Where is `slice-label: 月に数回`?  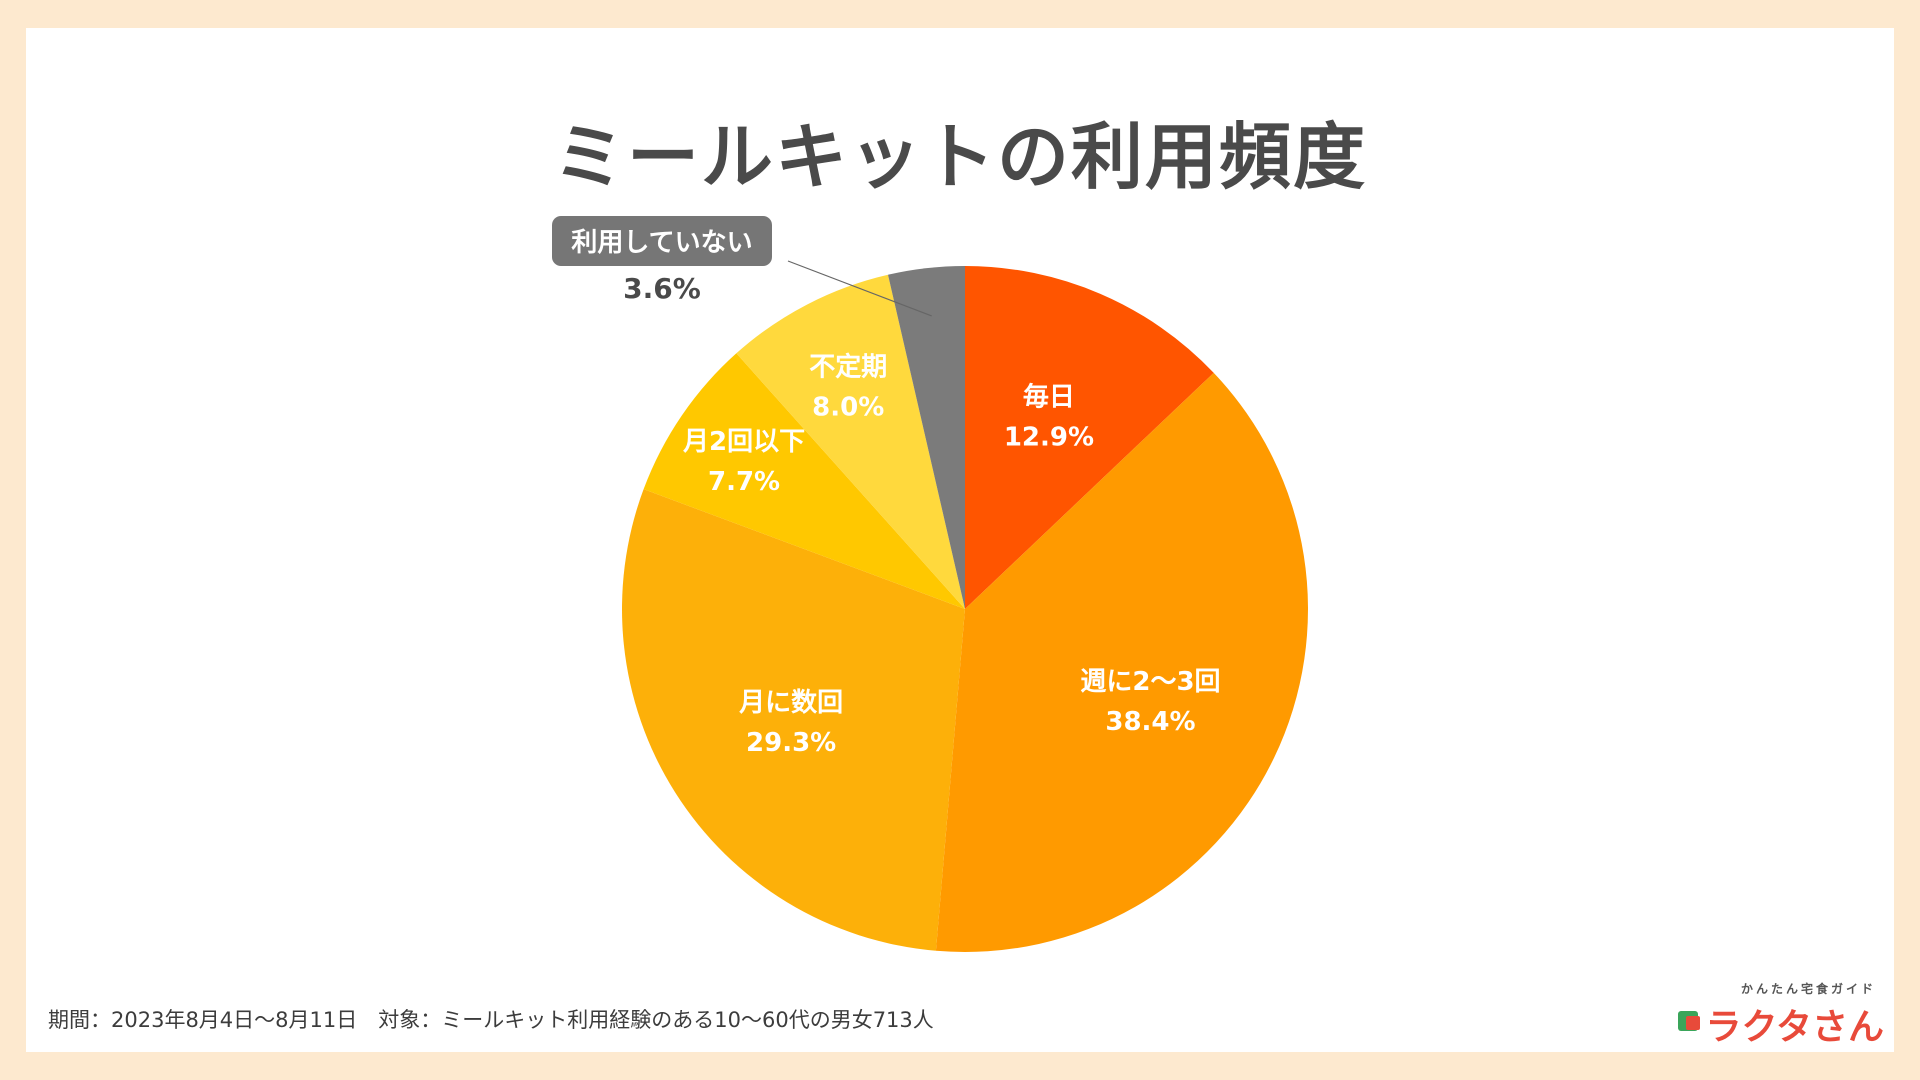
slice-label: 月に数回 is located at coordinates (790, 703).